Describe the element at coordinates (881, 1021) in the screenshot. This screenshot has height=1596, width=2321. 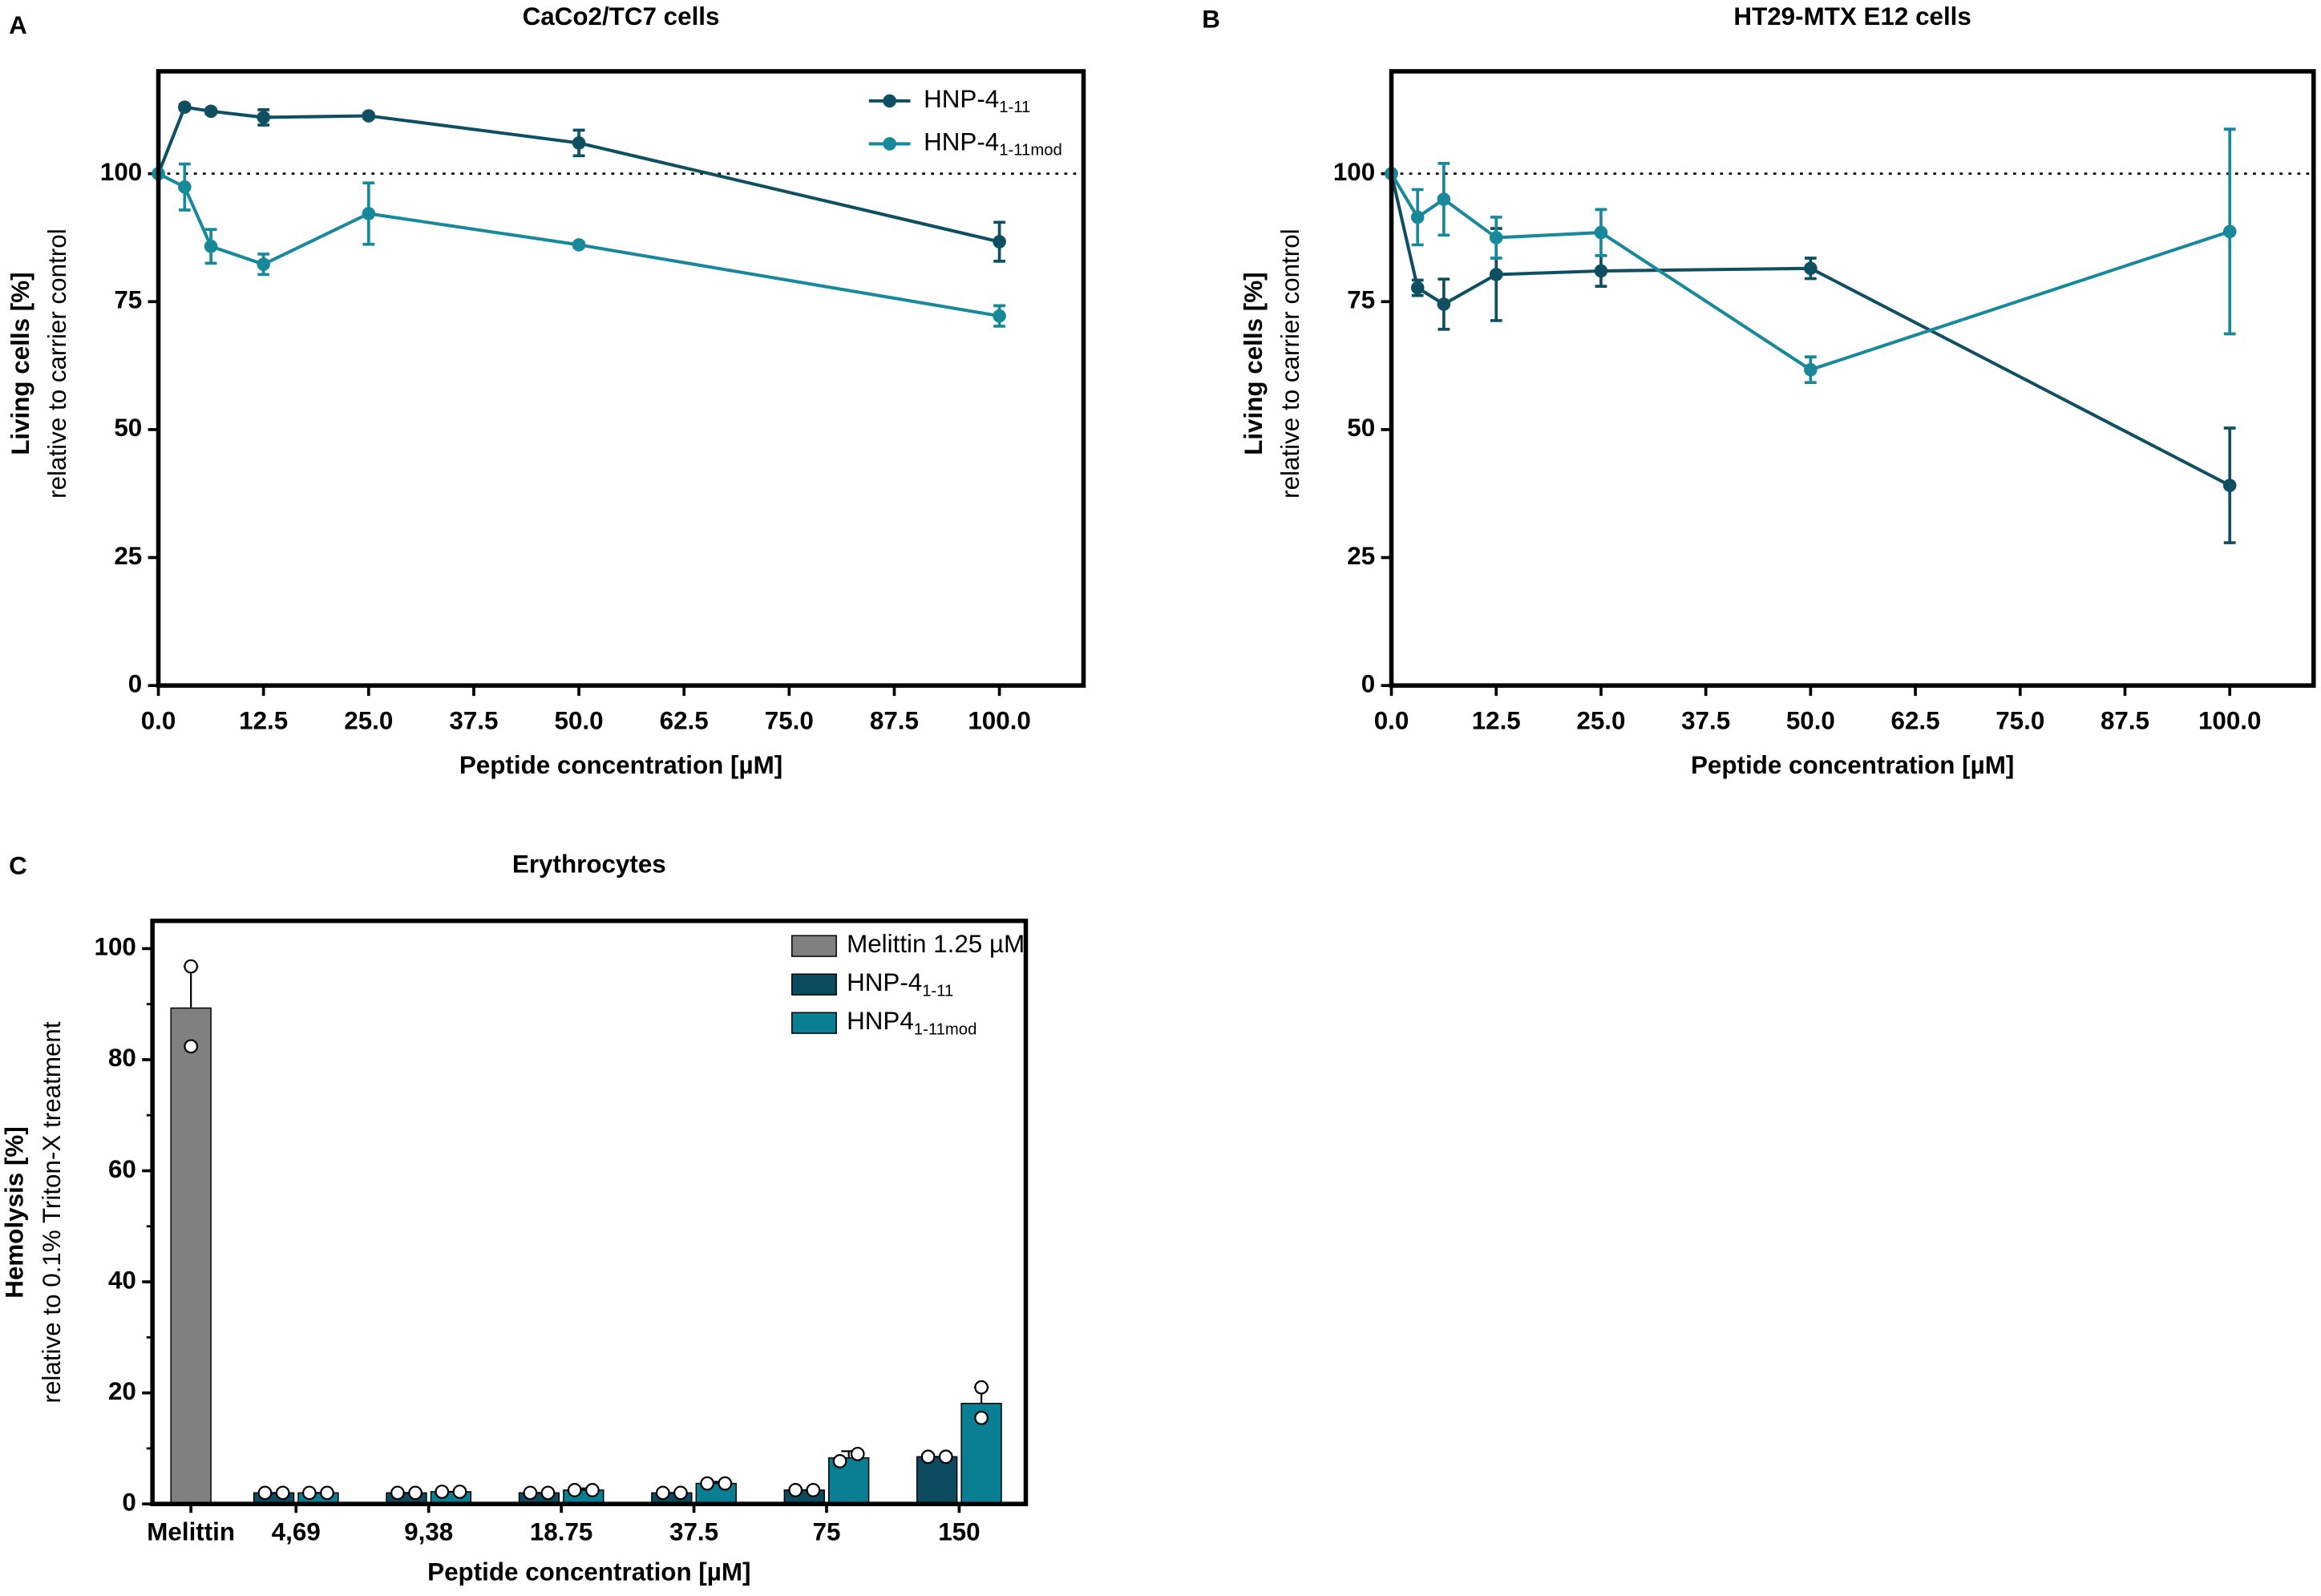
I see `legend-name: HNP4` at that location.